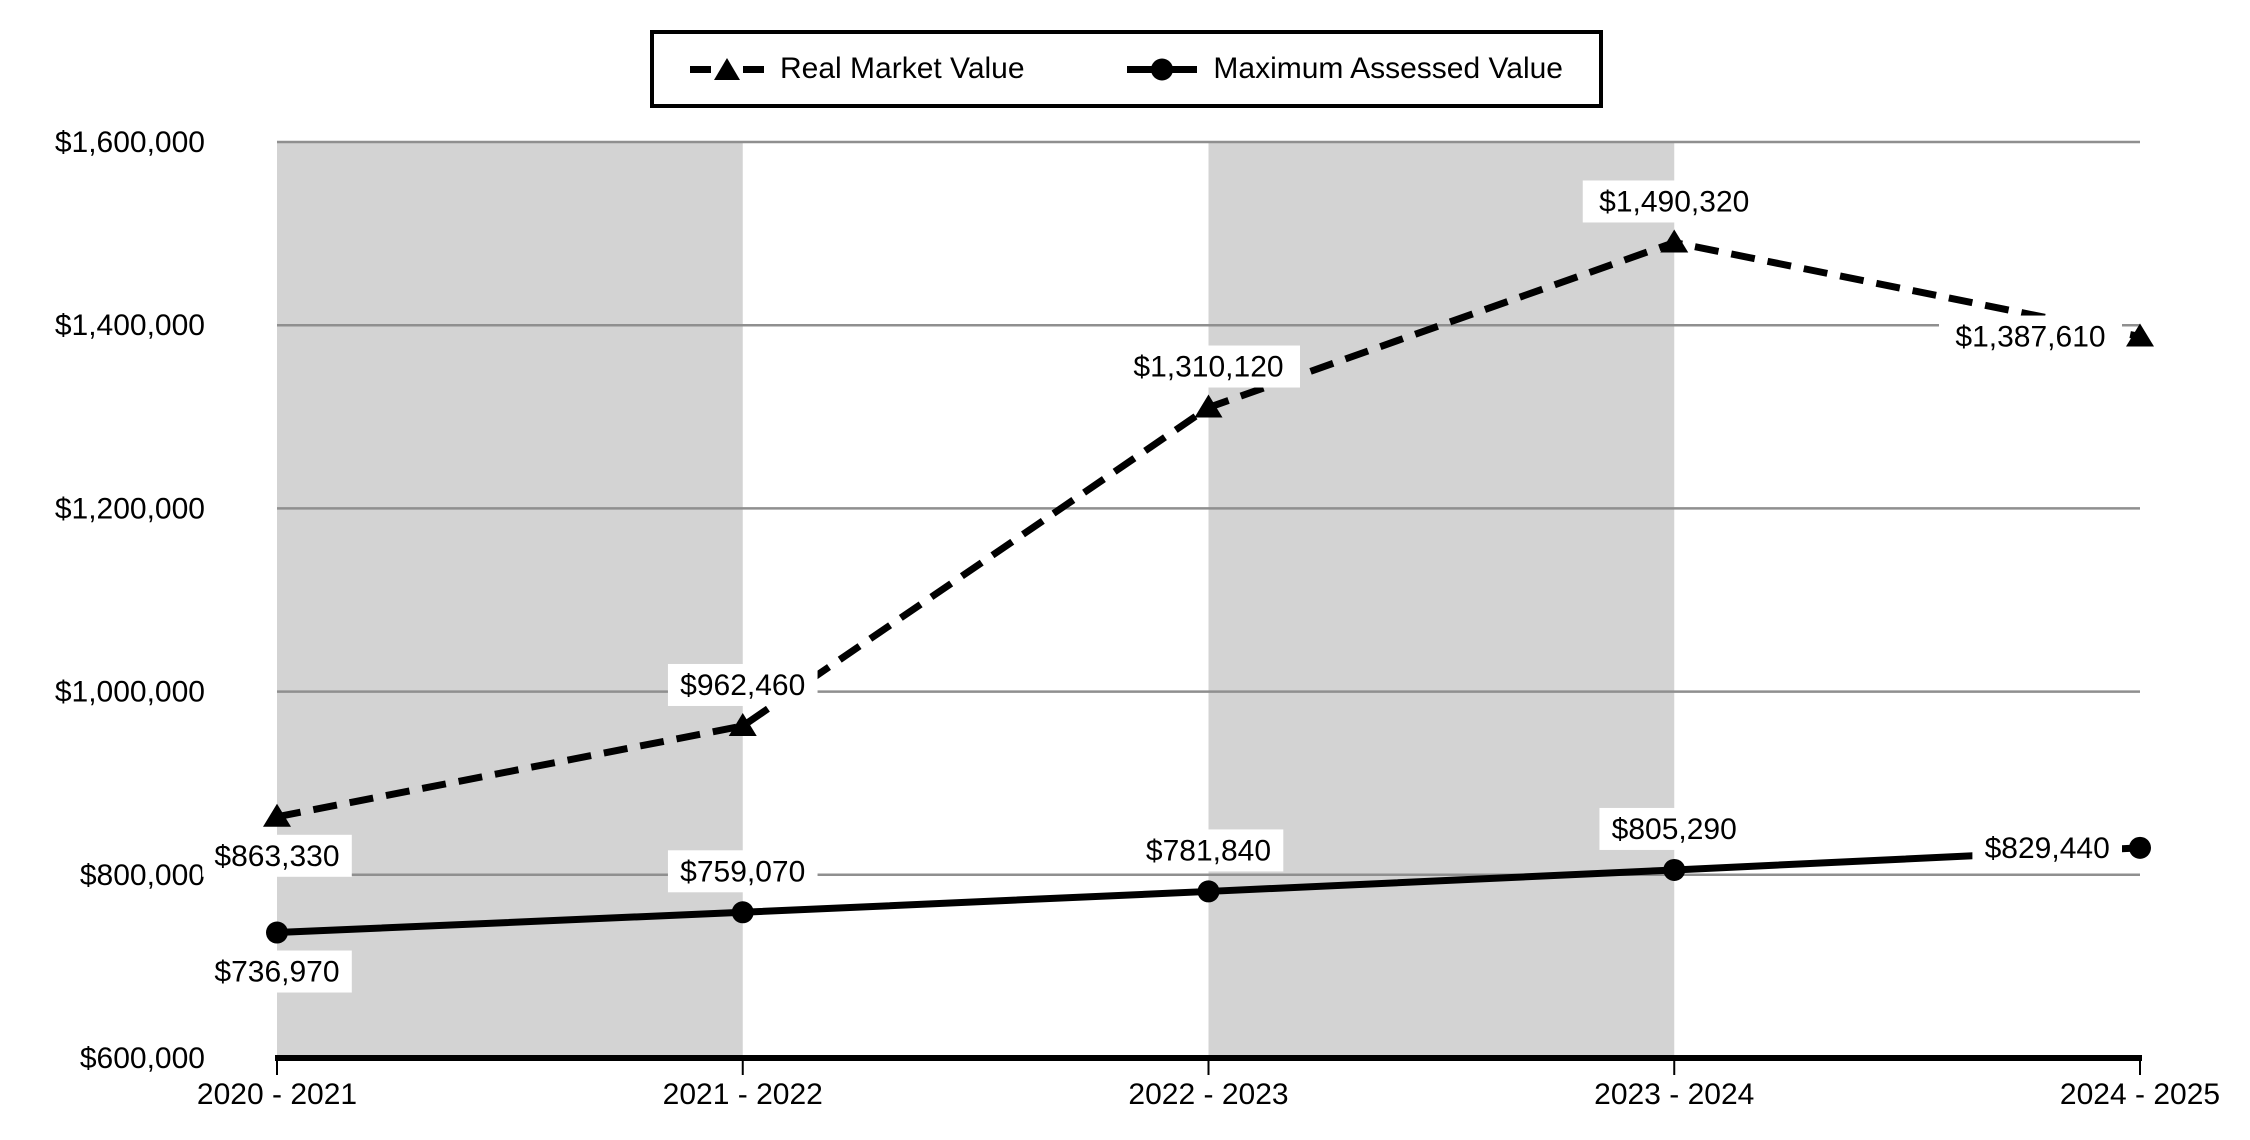 Image resolution: width=2250 pixels, height=1140 pixels. I want to click on data-label: $1,310,120, so click(1208, 367).